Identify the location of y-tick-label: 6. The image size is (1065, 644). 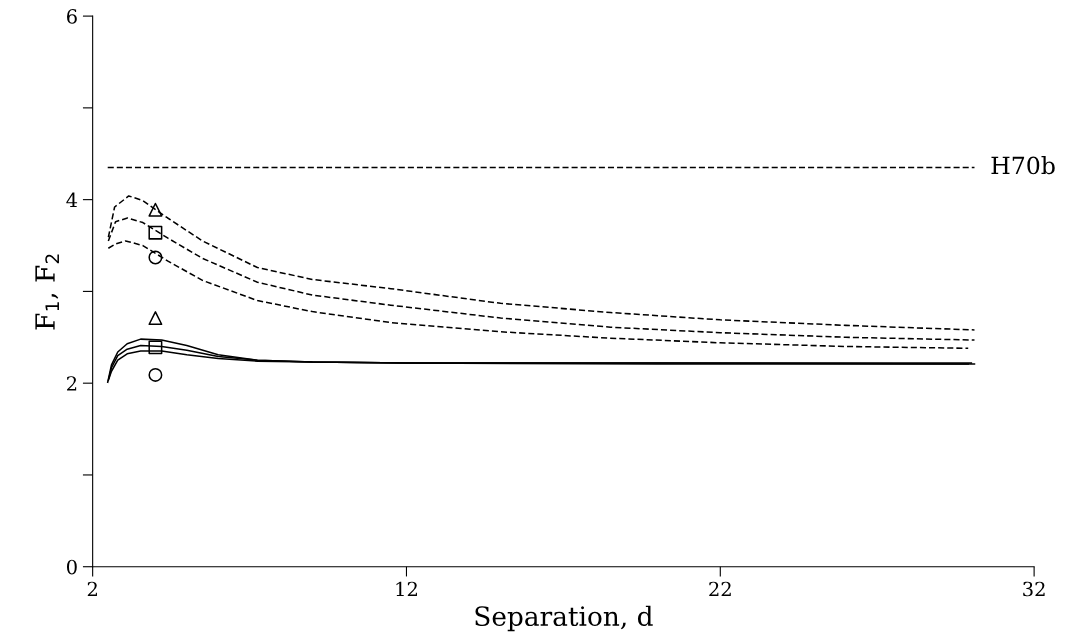
(72, 16).